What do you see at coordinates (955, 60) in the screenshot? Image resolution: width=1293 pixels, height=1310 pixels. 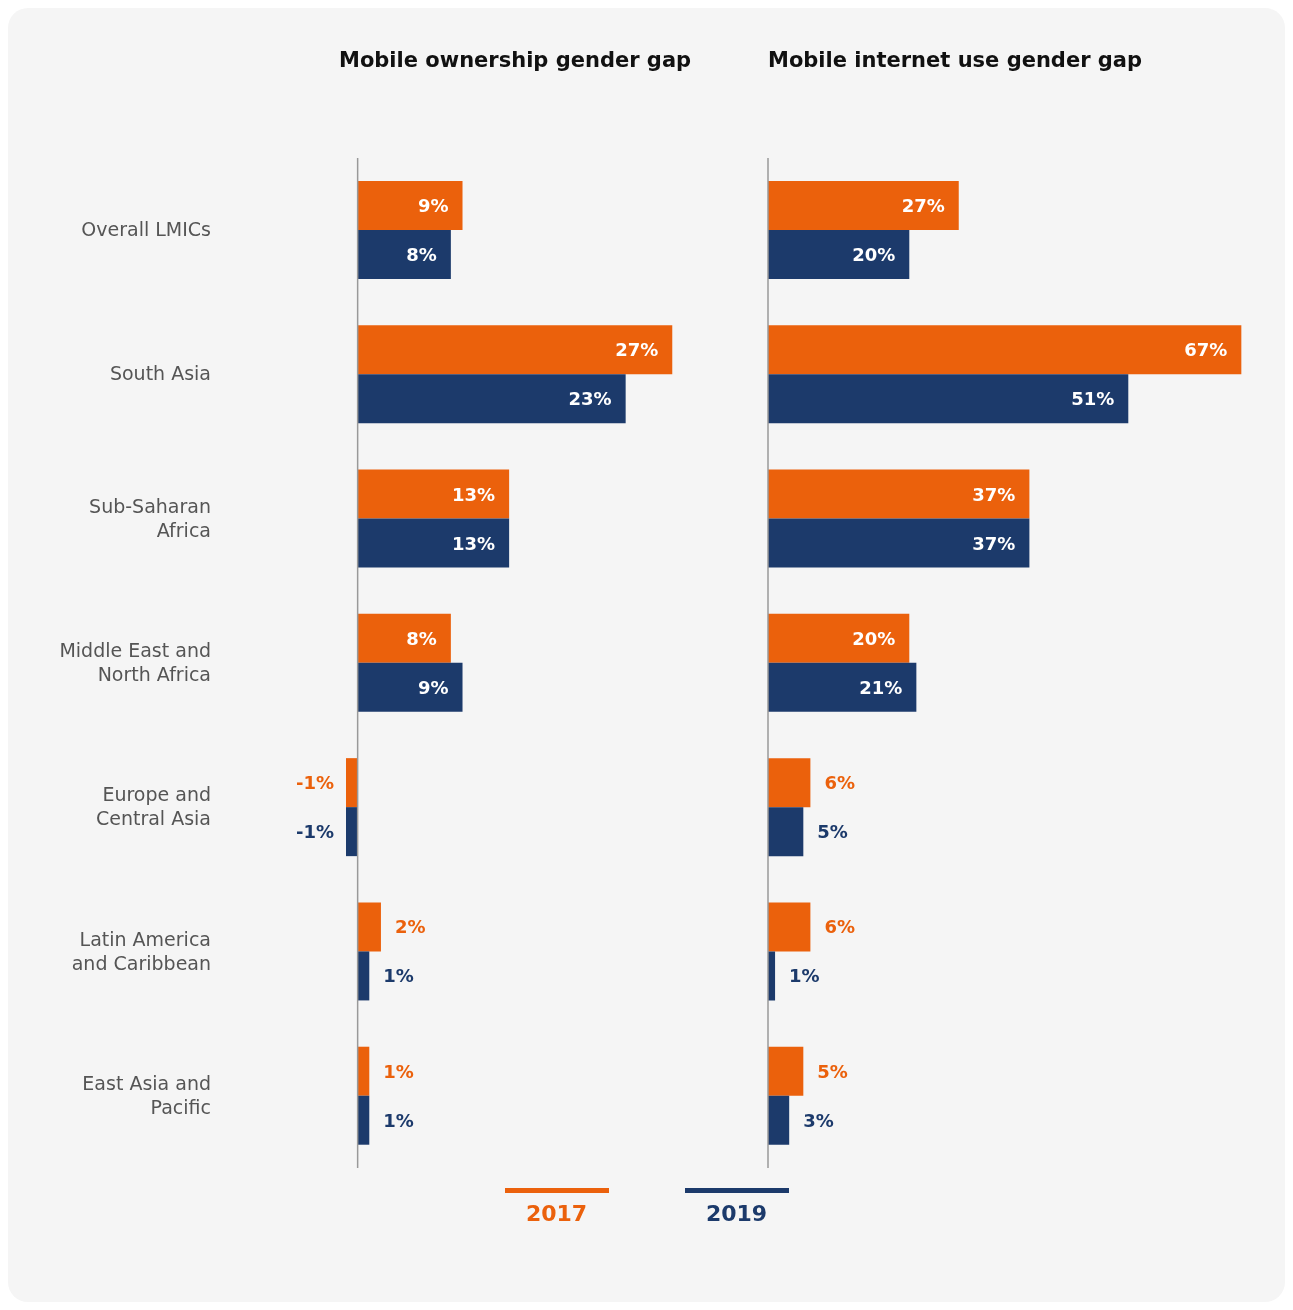 I see `chart-title: Mobile internet use gender gap` at bounding box center [955, 60].